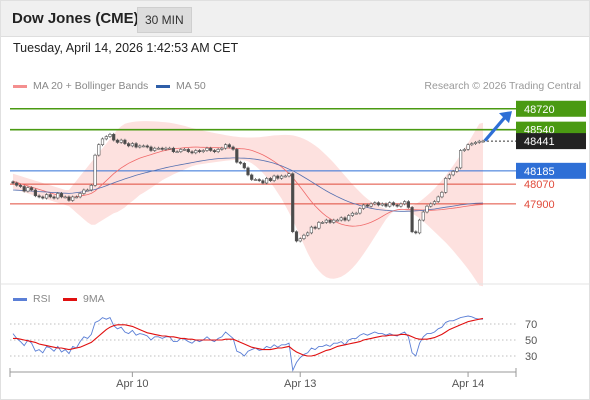  What do you see at coordinates (248, 337) in the screenshot?
I see `rsi-series-9ma` at bounding box center [248, 337].